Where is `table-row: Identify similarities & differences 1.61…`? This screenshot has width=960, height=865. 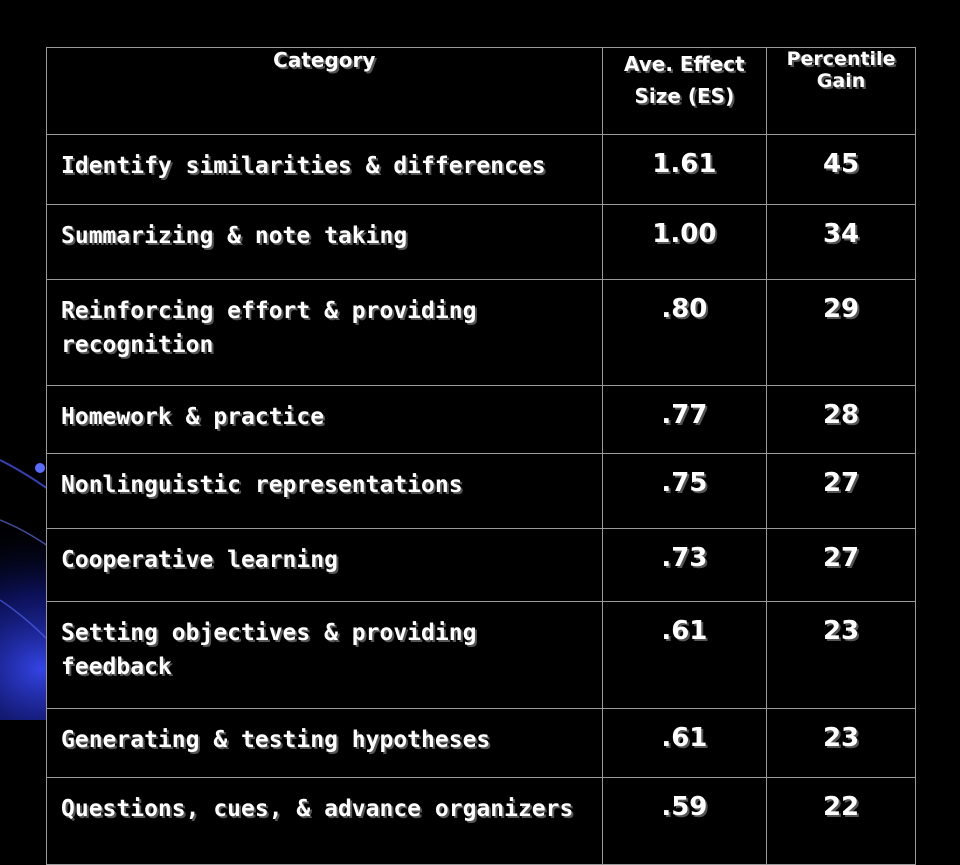
table-row: Identify similarities & differences 1.61… is located at coordinates (481, 169).